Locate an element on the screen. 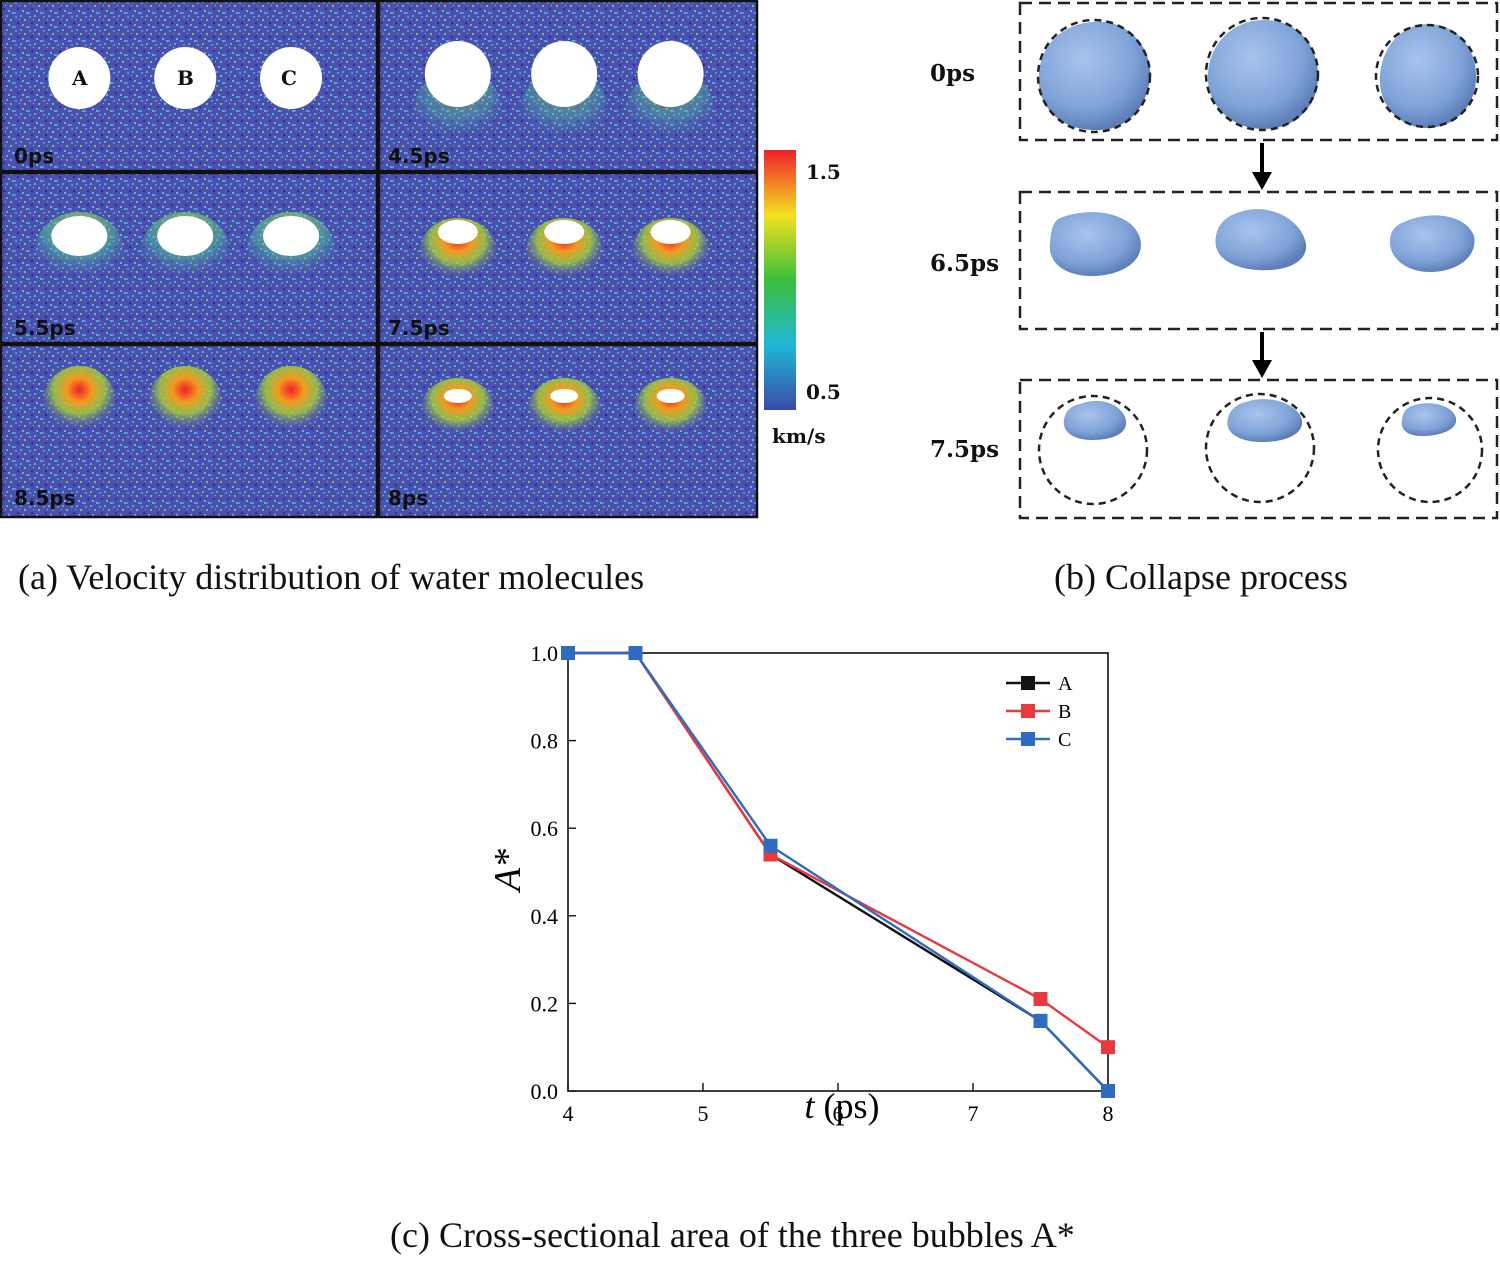  bubble-1-b is located at coordinates (1261, 240).